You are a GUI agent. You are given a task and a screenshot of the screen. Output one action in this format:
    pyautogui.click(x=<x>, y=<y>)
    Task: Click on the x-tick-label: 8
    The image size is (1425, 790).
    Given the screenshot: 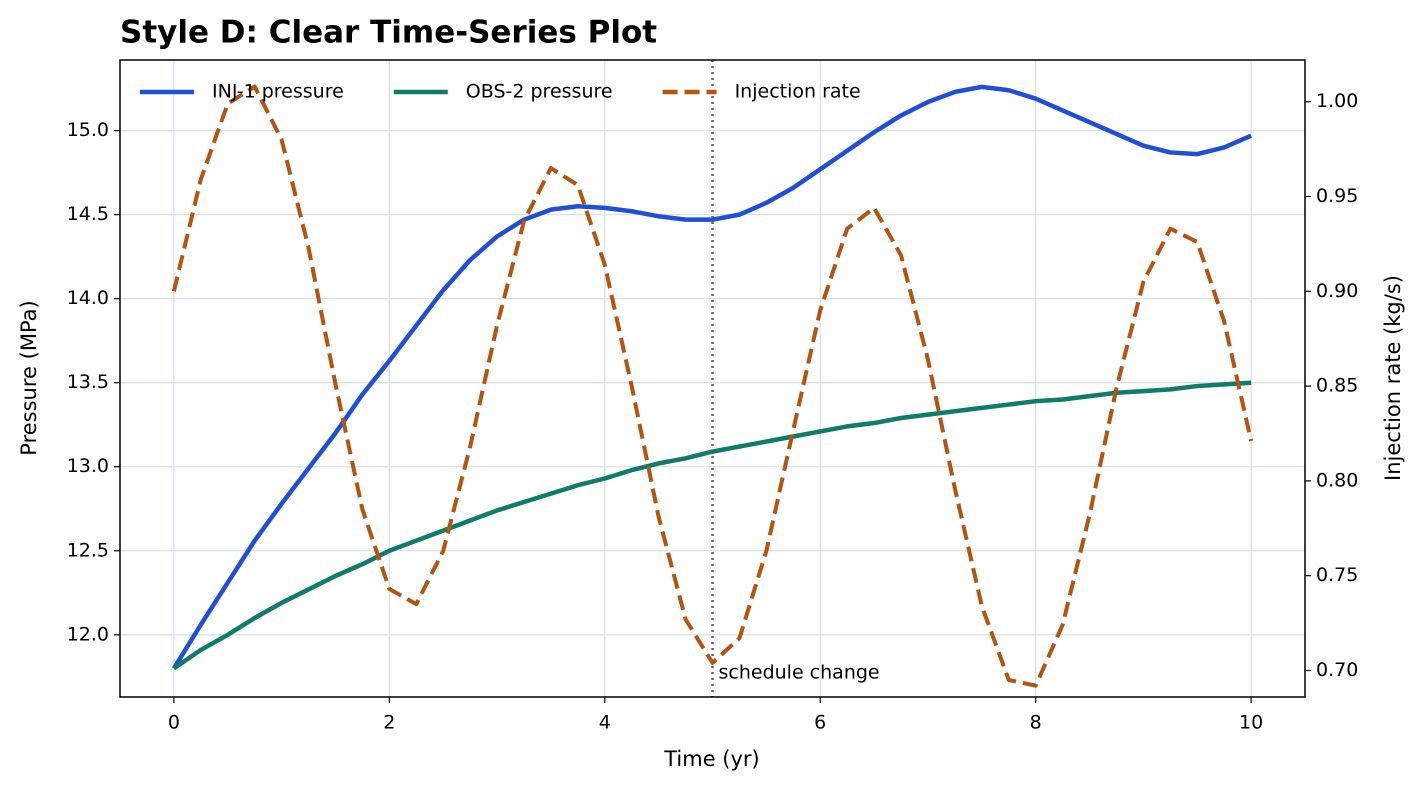 What is the action you would take?
    pyautogui.click(x=1036, y=723)
    